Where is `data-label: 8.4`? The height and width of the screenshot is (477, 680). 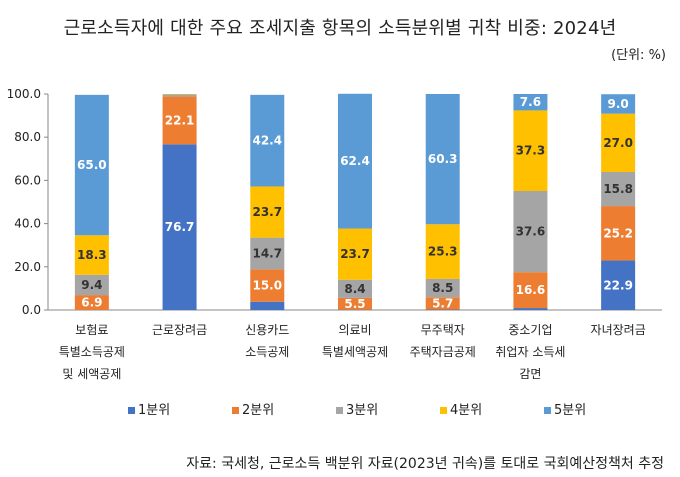
data-label: 8.4 is located at coordinates (354, 289).